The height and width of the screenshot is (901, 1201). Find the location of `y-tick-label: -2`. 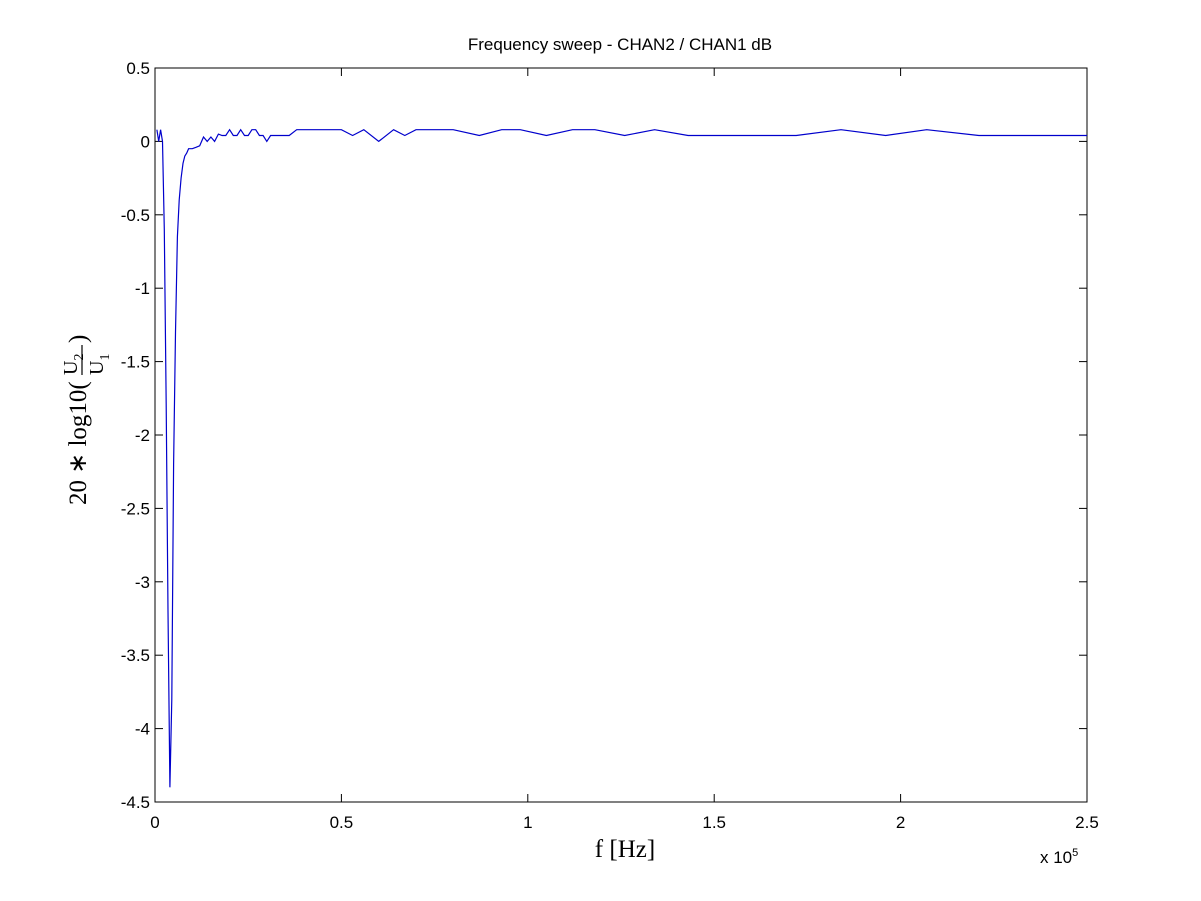

y-tick-label: -2 is located at coordinates (142, 435).